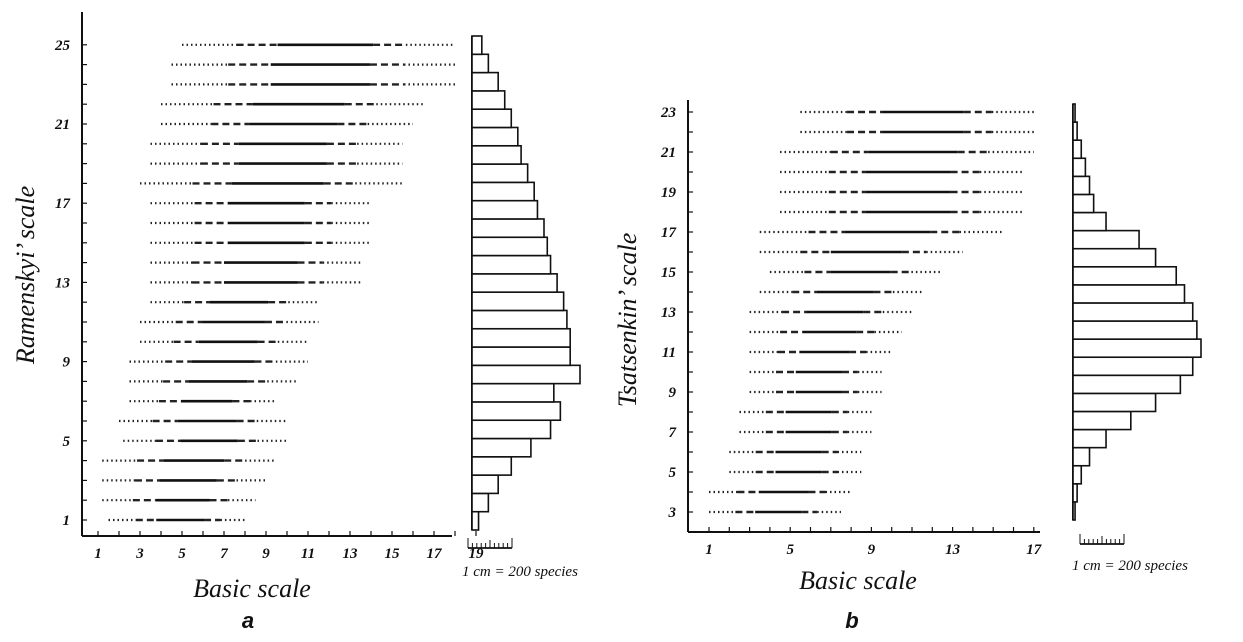 This screenshot has height=642, width=1243. What do you see at coordinates (308, 554) in the screenshot?
I see `x-tick-label: 11` at bounding box center [308, 554].